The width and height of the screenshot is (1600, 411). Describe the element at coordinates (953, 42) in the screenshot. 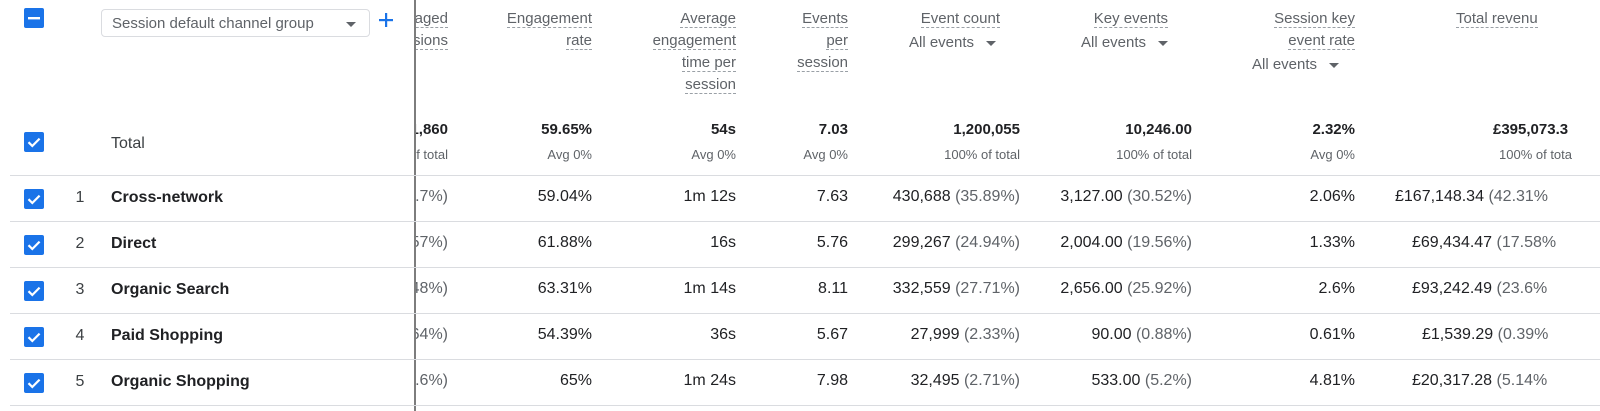

I see `event-count-filter: All events` at that location.